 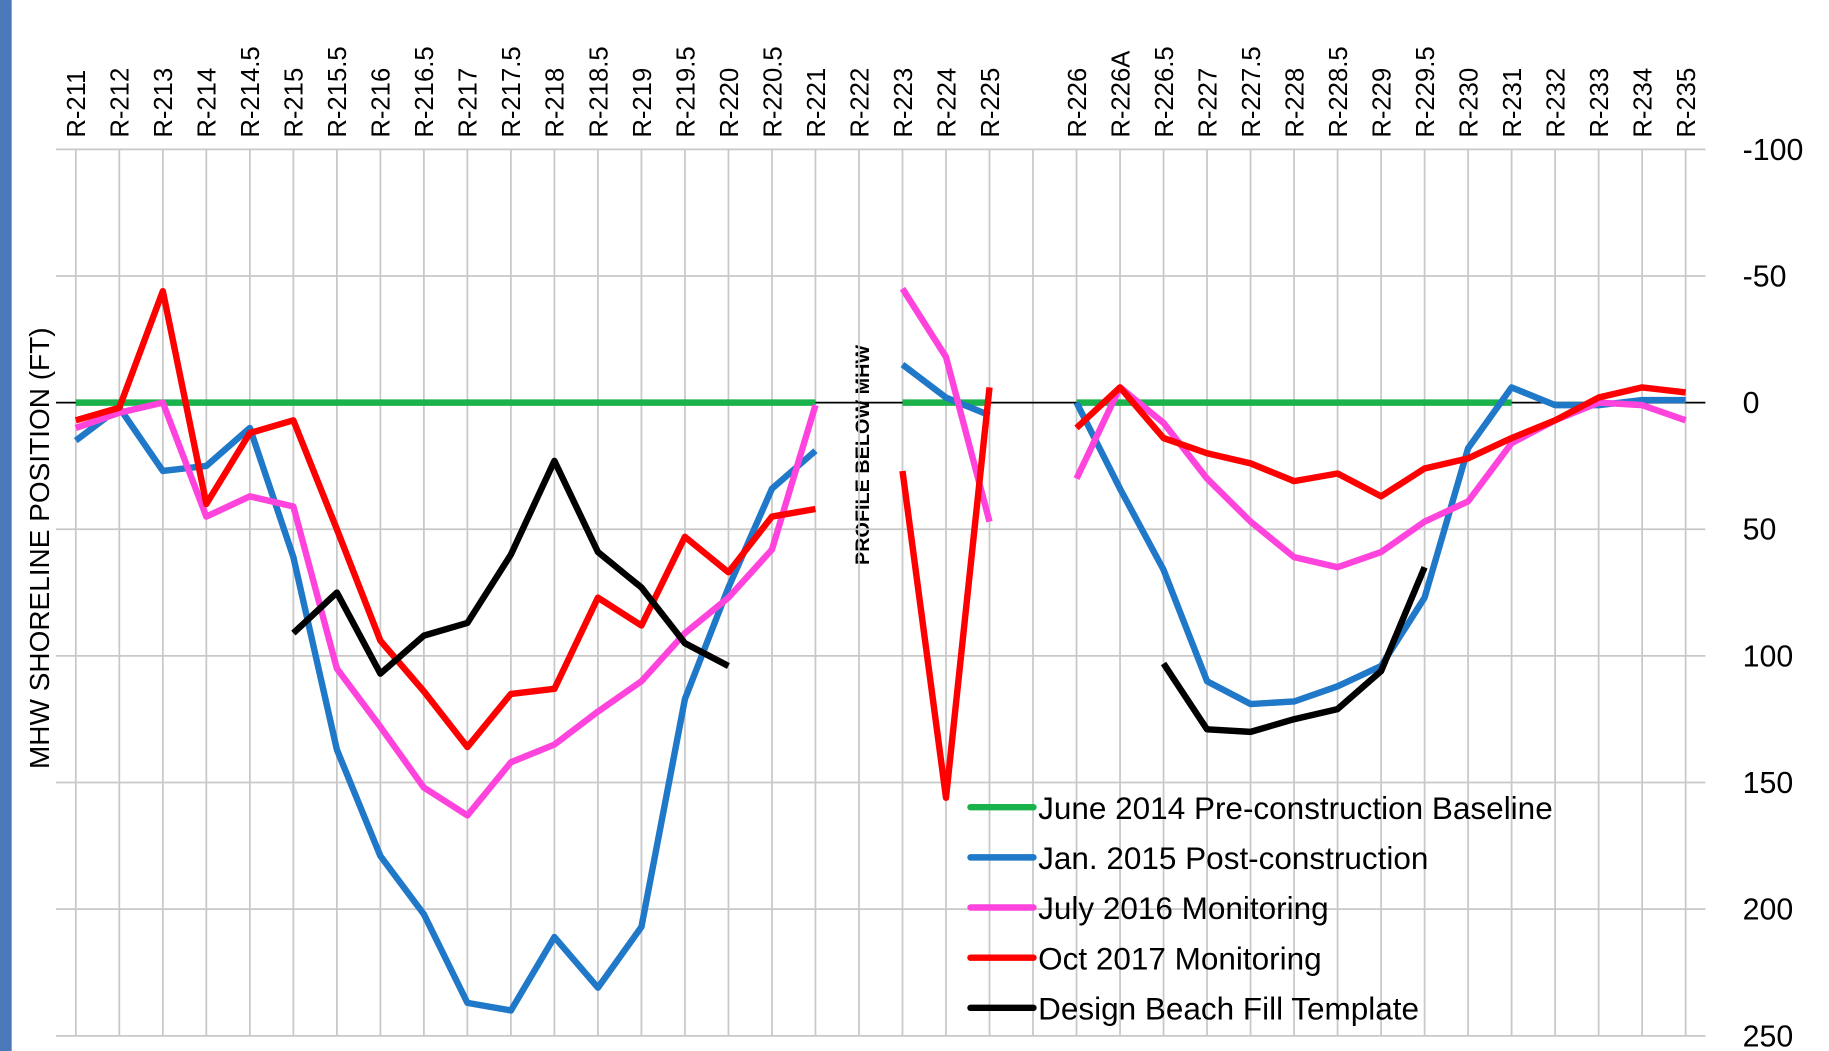 What do you see at coordinates (251, 91) in the screenshot?
I see `x-tick-label: R-214.5` at bounding box center [251, 91].